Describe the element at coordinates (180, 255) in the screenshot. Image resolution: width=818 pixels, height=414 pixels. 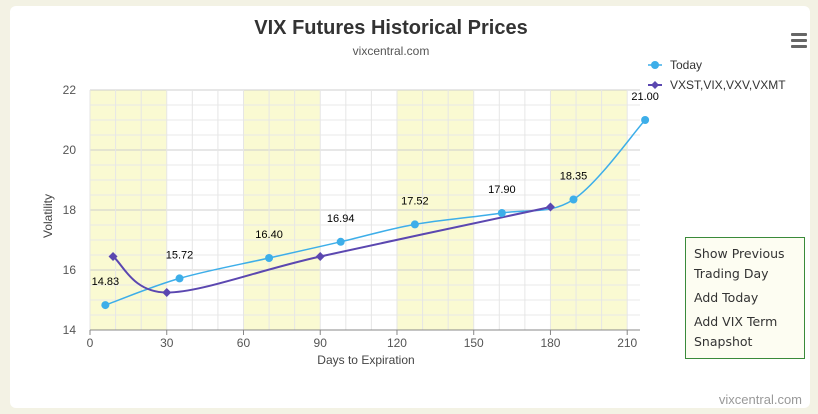
I see `data-label: 15.72` at that location.